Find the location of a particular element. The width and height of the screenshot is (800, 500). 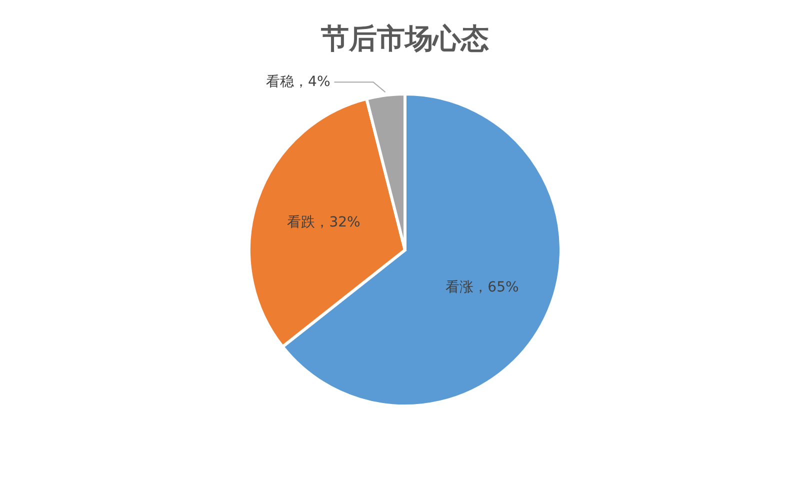

slice-label: 看稳 is located at coordinates (280, 82).